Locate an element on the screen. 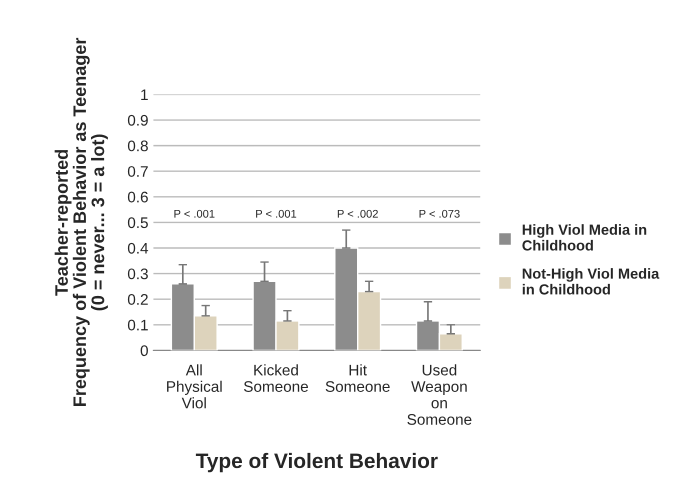  y-tick-label: 0.7 is located at coordinates (138, 171).